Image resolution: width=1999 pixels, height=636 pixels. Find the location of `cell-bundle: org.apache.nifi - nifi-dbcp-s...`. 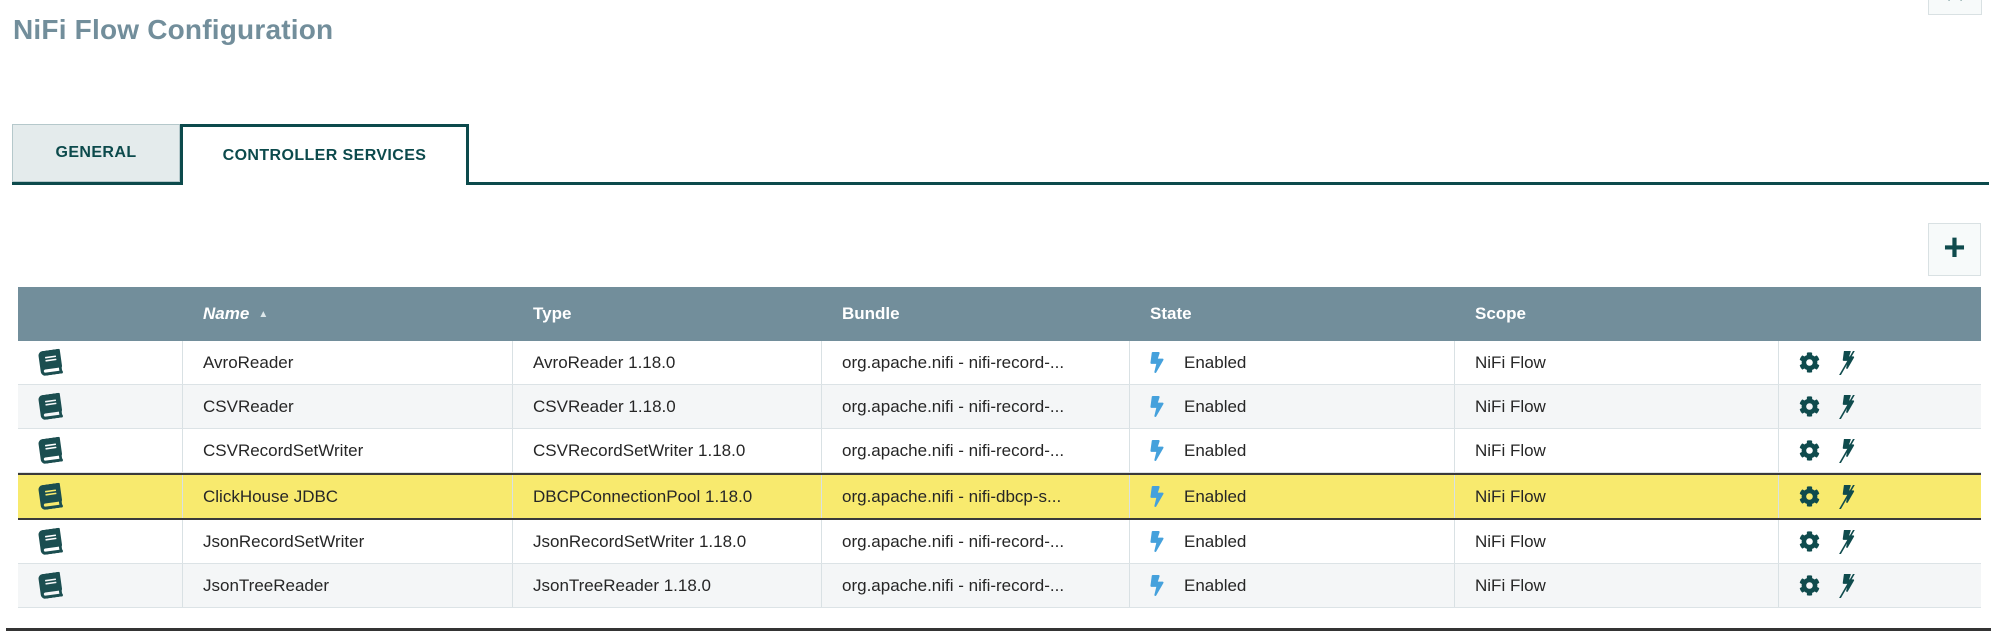

cell-bundle: org.apache.nifi - nifi-dbcp-s... is located at coordinates (976, 496).